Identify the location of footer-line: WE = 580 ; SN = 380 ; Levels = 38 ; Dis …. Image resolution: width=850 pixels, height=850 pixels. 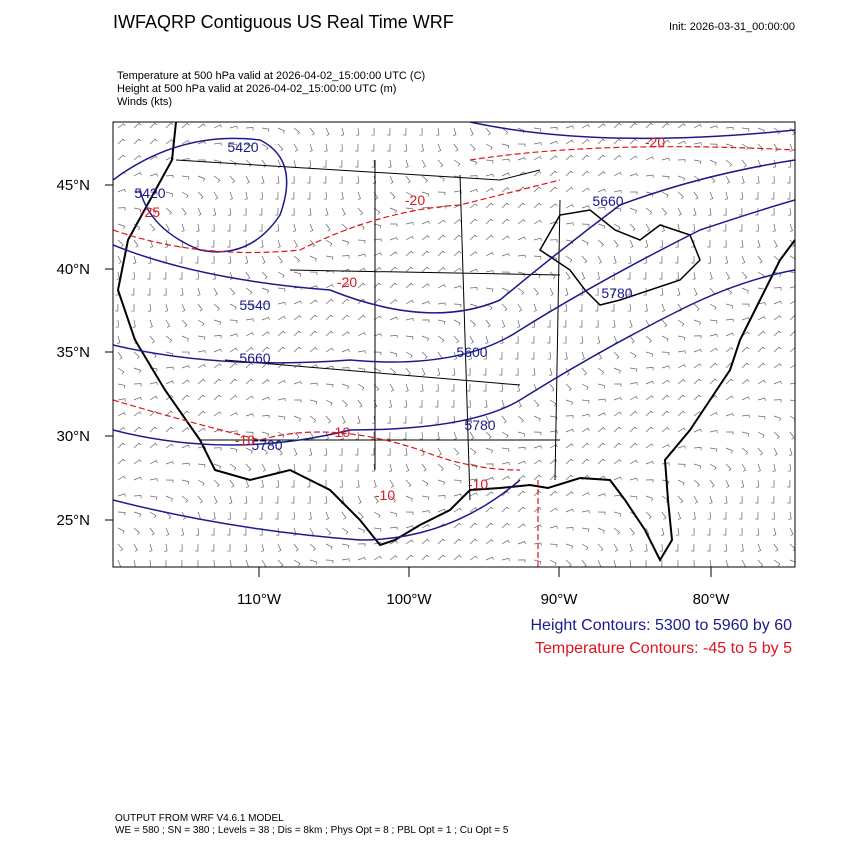
(312, 830).